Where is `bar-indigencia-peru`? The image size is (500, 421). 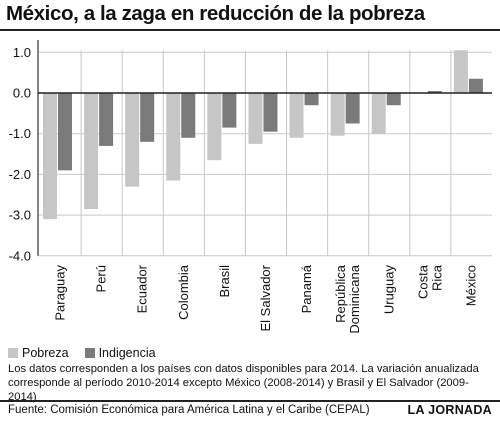
bar-indigencia-peru is located at coordinates (106, 119).